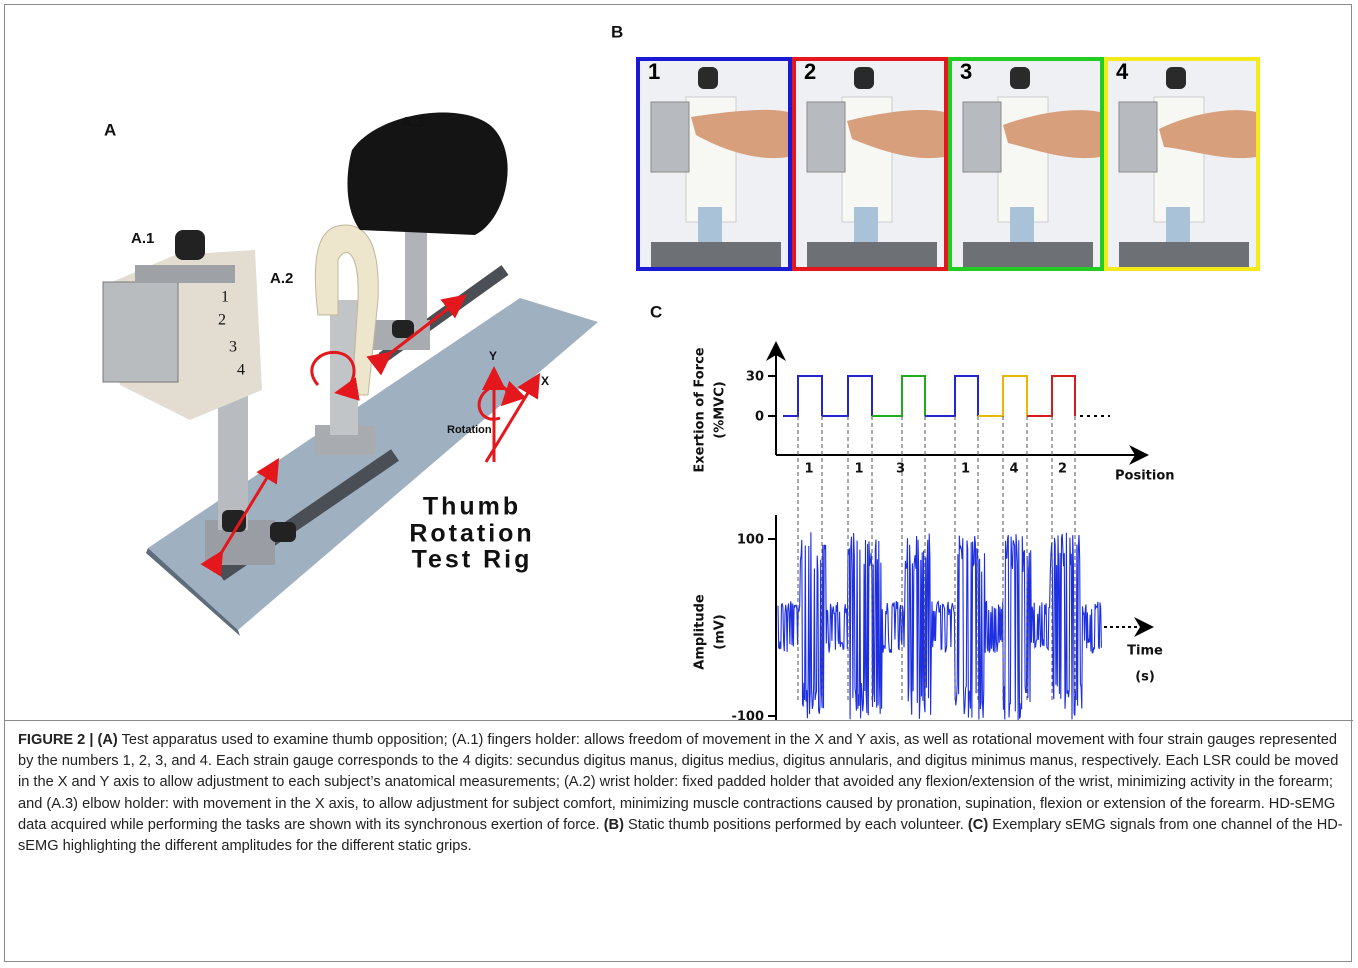 The image size is (1358, 968). Describe the element at coordinates (755, 377) in the screenshot. I see `force-tick-label: 30` at that location.